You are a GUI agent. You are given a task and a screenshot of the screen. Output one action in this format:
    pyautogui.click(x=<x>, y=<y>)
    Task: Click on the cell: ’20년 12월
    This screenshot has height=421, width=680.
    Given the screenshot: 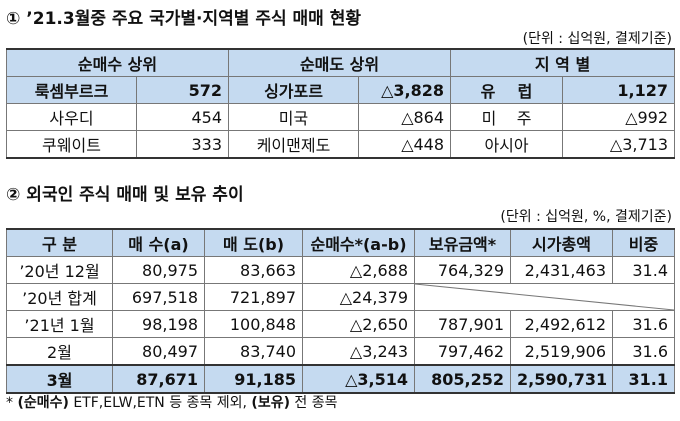 What is the action you would take?
    pyautogui.click(x=59, y=270)
    